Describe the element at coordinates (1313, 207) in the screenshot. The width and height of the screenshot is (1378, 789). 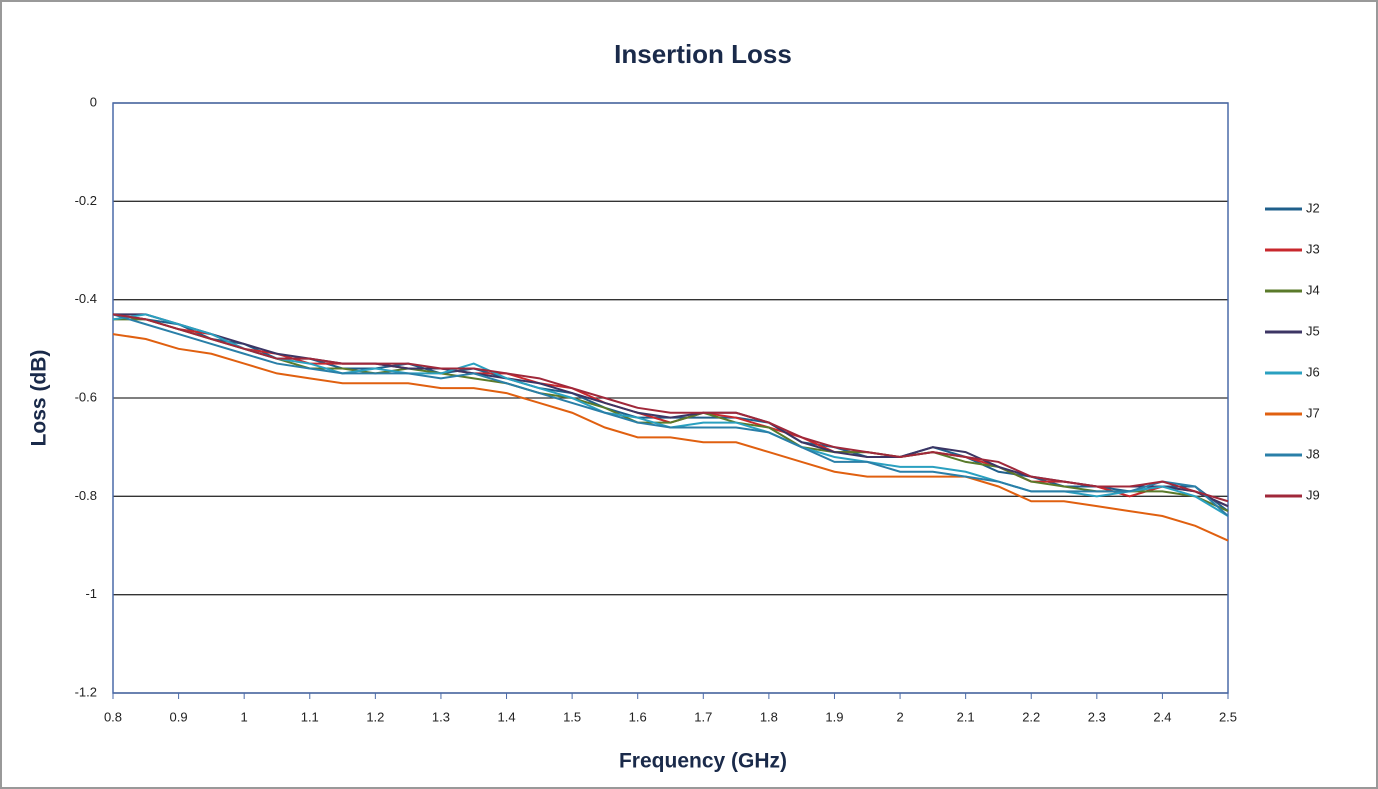
I see `legend-label: J2` at that location.